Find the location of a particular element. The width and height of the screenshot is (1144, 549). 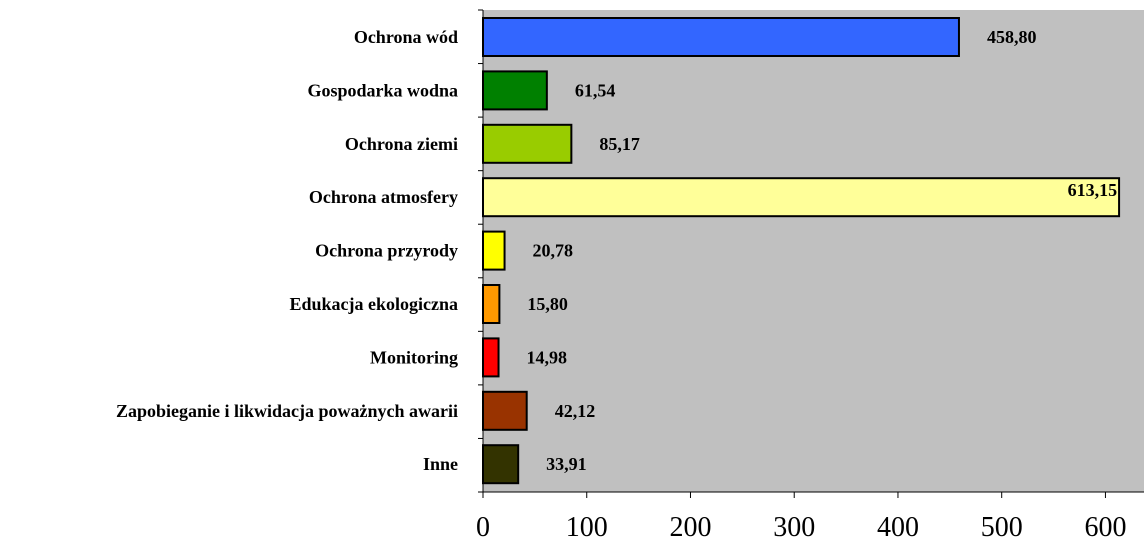

value-label: 15,80 is located at coordinates (547, 304).